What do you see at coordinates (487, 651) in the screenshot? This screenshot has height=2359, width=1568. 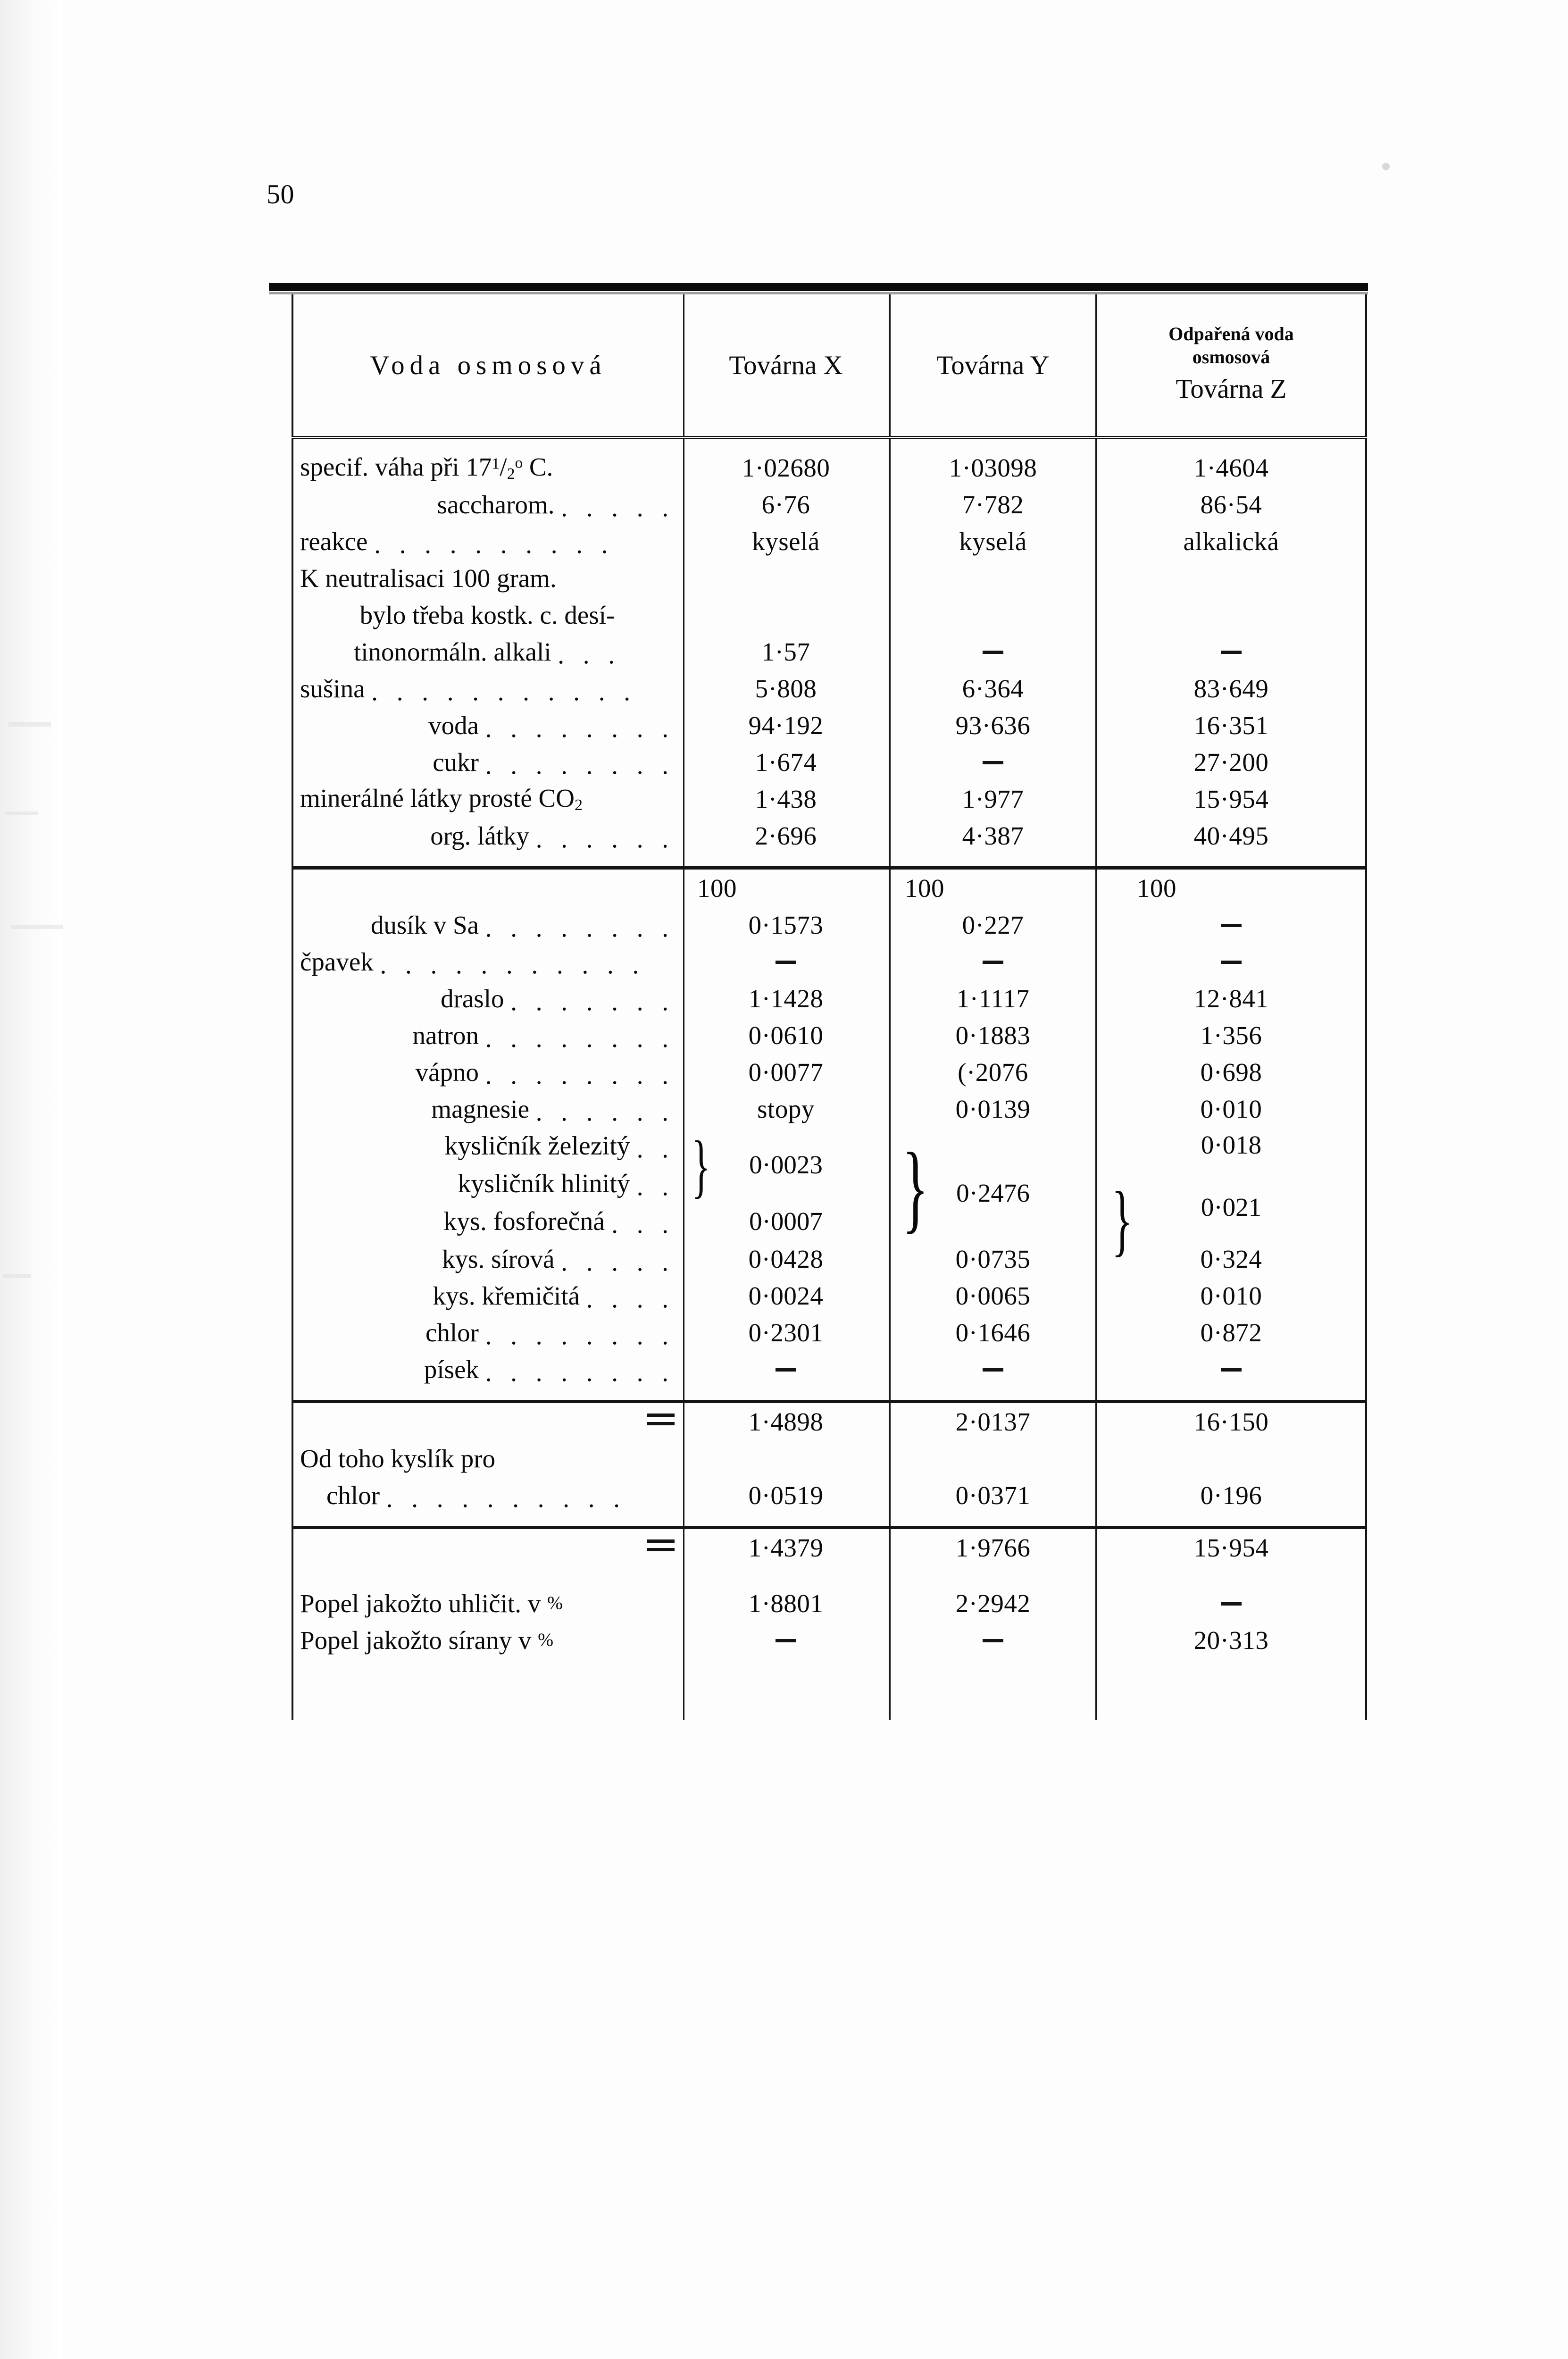 I see `row-label-tinonormaln-alkali: tinonormáln. alkali . . .` at bounding box center [487, 651].